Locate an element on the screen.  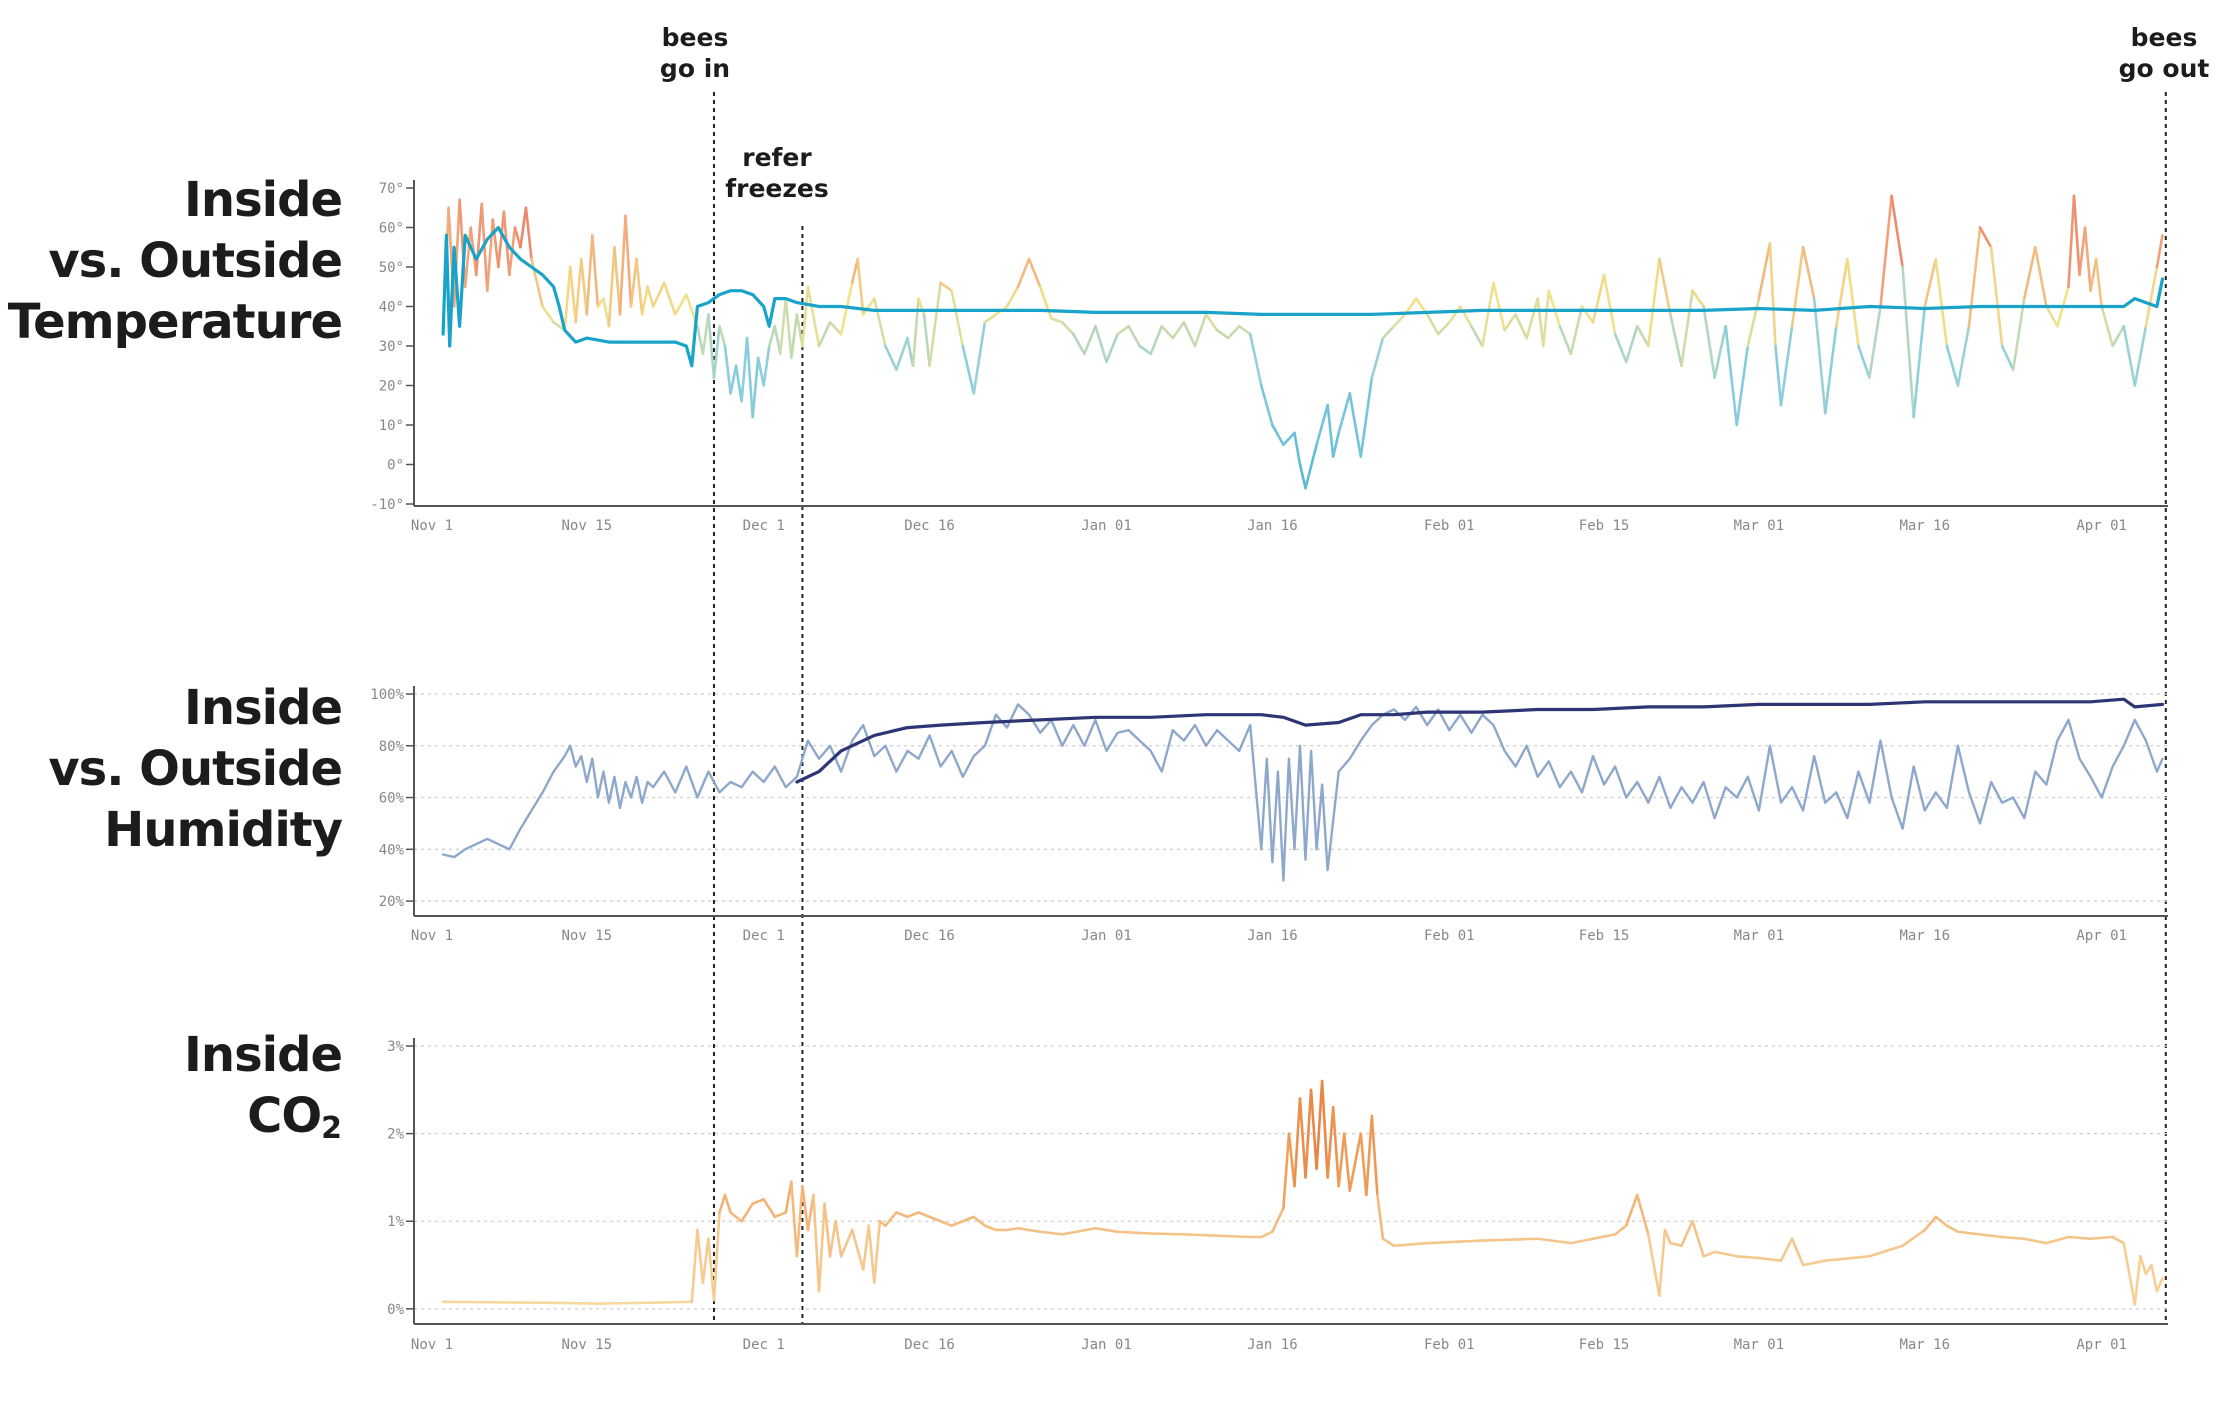
x-tick-label: Mar 01 is located at coordinates (1759, 526).